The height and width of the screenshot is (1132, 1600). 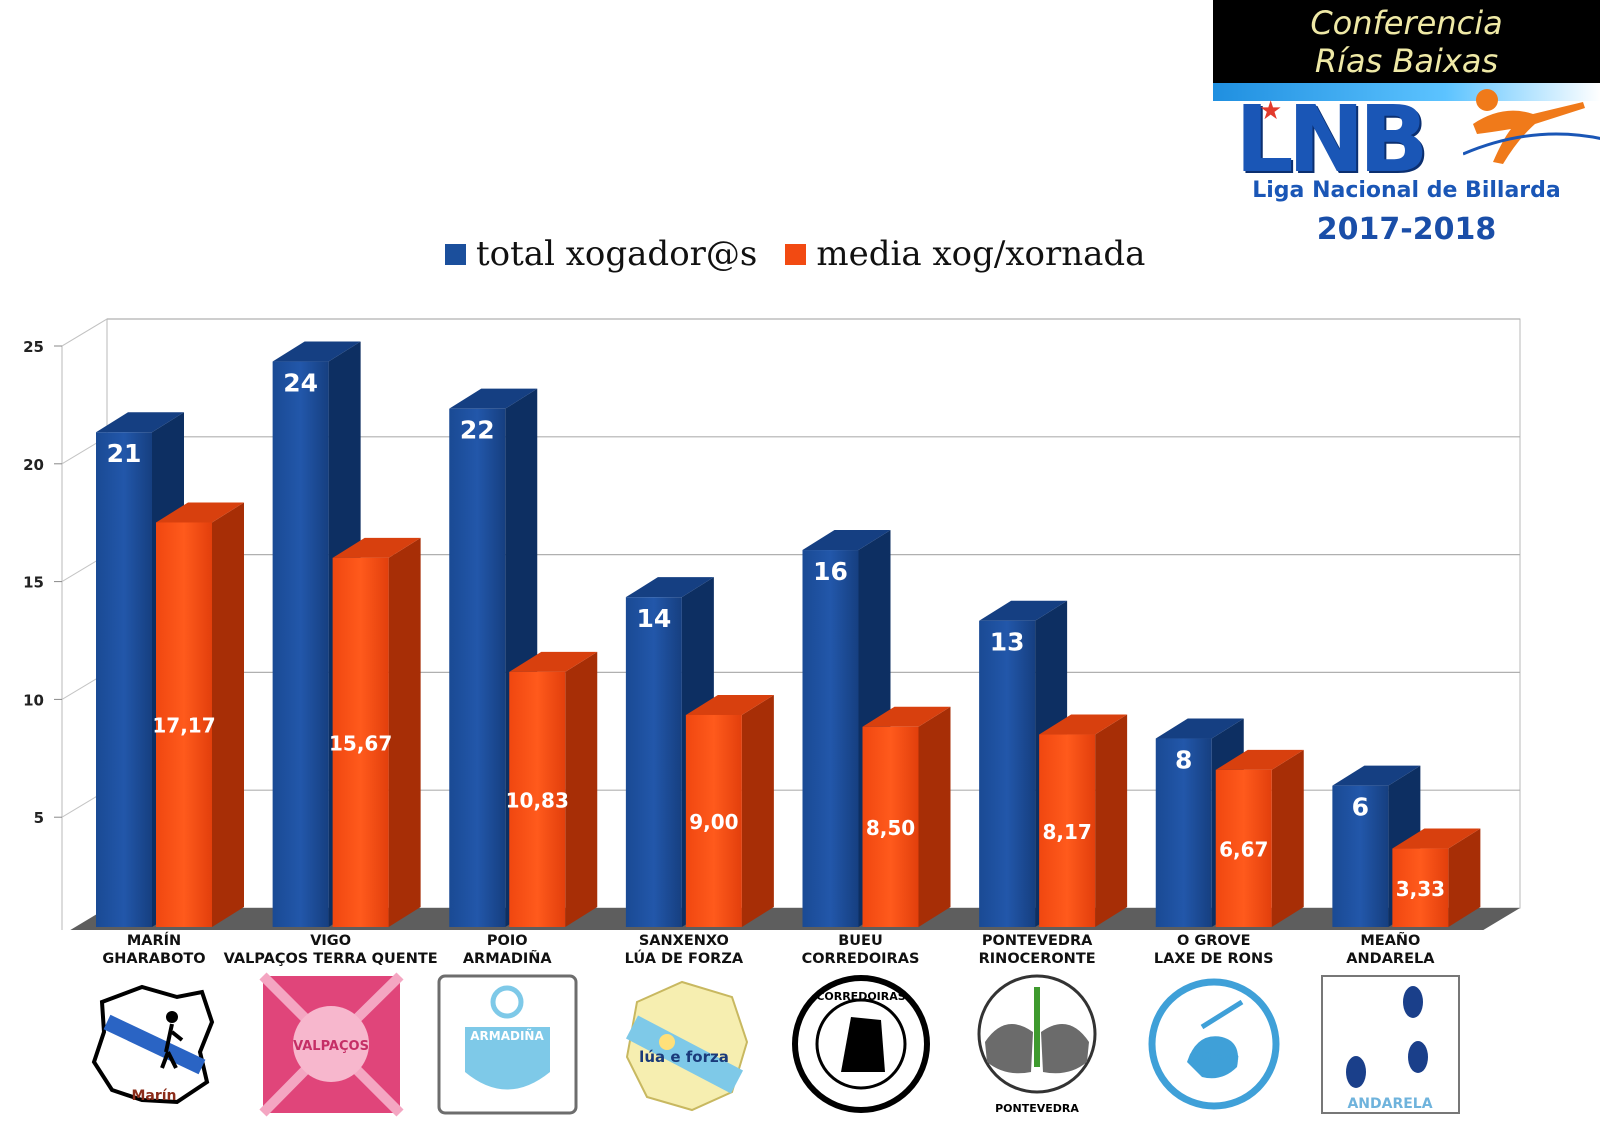 What do you see at coordinates (684, 1057) in the screenshot?
I see `crest-text: lúa e forza` at bounding box center [684, 1057].